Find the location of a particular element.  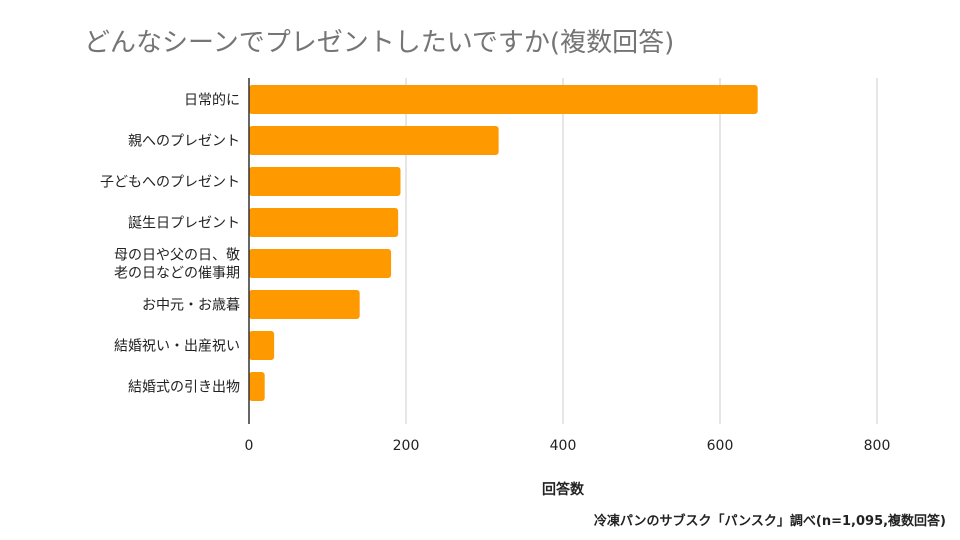

category-label: 誕生日プレゼント is located at coordinates (184, 224).